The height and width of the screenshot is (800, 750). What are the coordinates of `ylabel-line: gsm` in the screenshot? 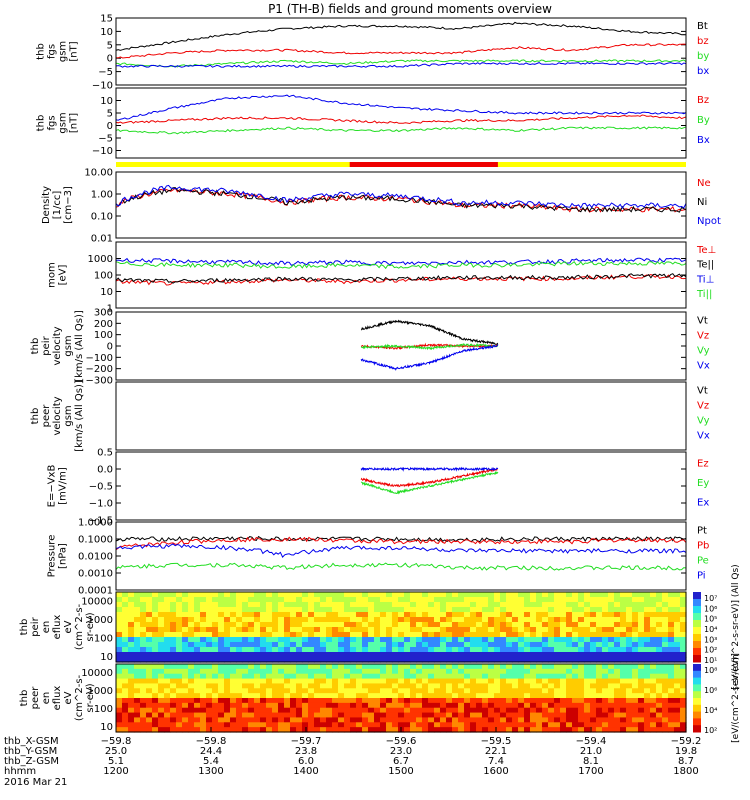 It's located at (68, 415).